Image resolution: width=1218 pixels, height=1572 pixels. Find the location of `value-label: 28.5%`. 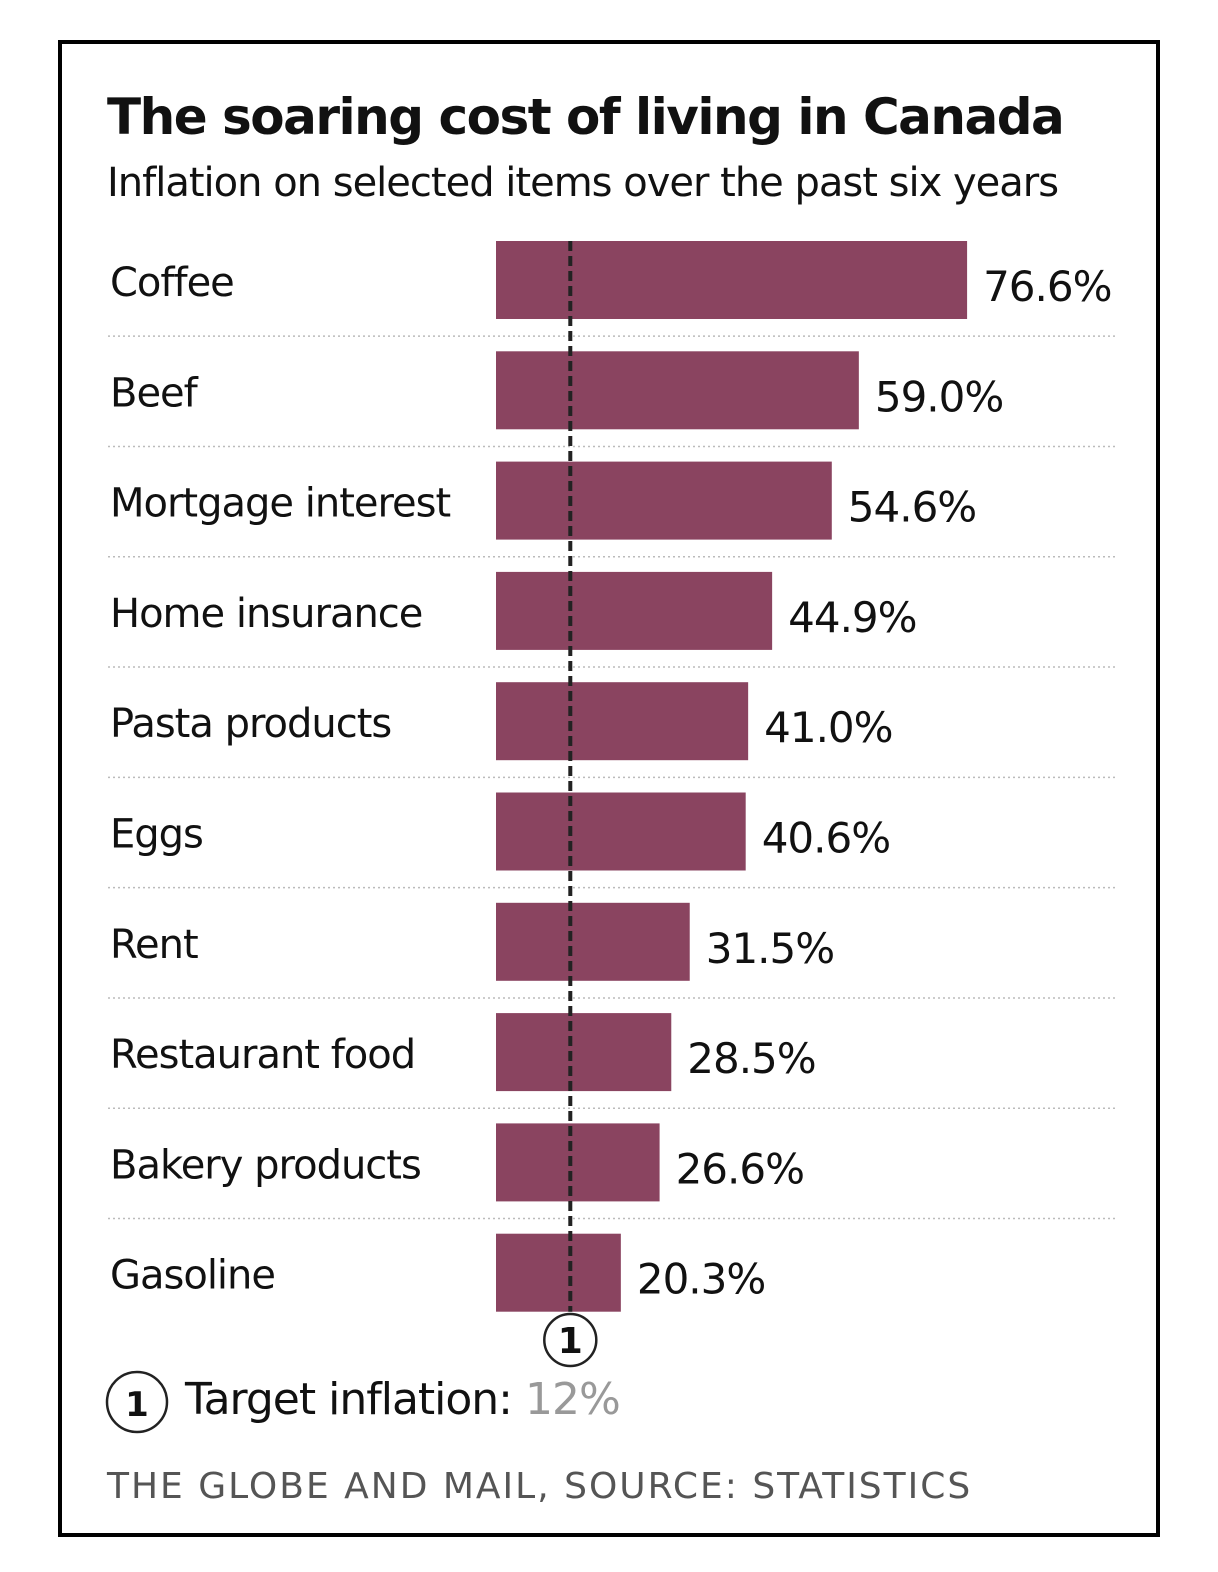

value-label: 28.5% is located at coordinates (751, 1058).